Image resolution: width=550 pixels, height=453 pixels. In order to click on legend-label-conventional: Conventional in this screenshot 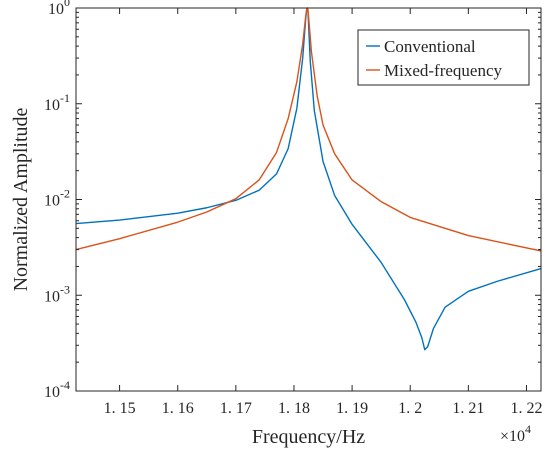, I will do `click(430, 46)`.